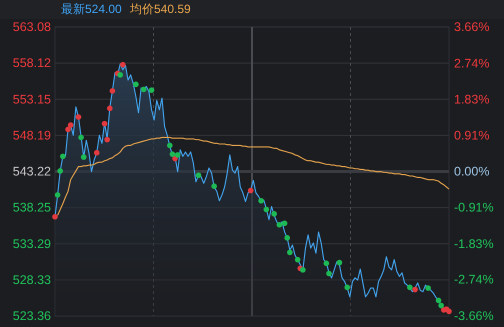  What do you see at coordinates (472, 99) in the screenshot?
I see `y2-tick-label: 1.83%` at bounding box center [472, 99].